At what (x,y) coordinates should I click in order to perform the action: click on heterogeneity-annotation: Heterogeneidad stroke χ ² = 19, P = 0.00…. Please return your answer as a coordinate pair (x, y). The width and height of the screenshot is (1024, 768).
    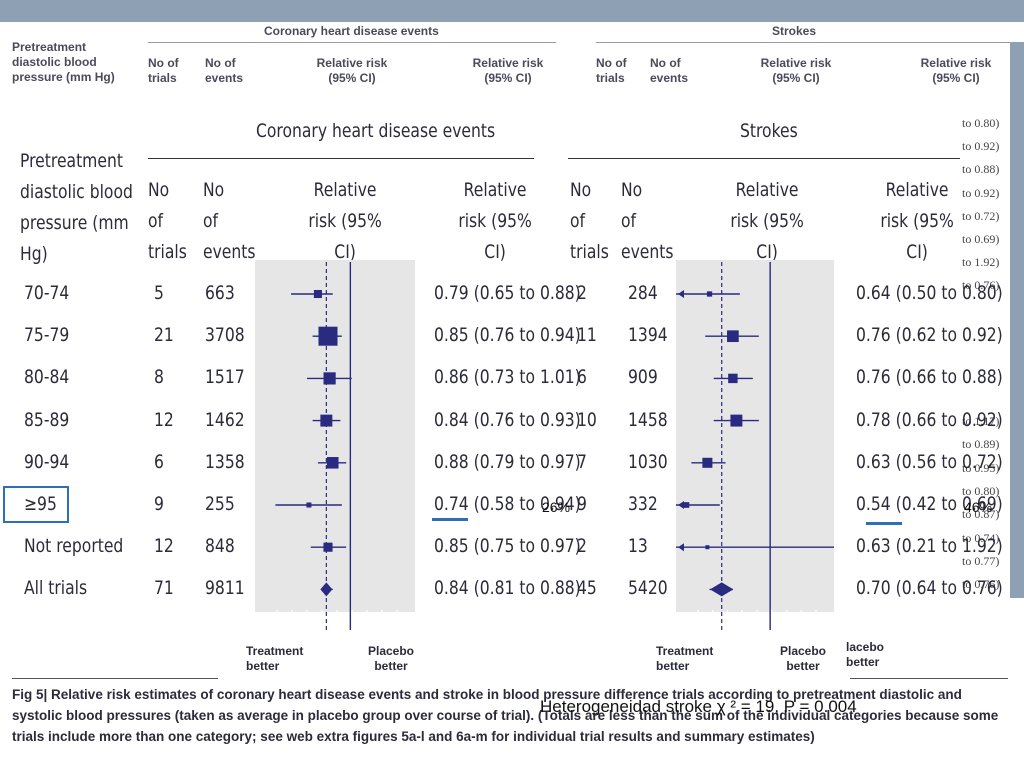
    Looking at the image, I should click on (698, 706).